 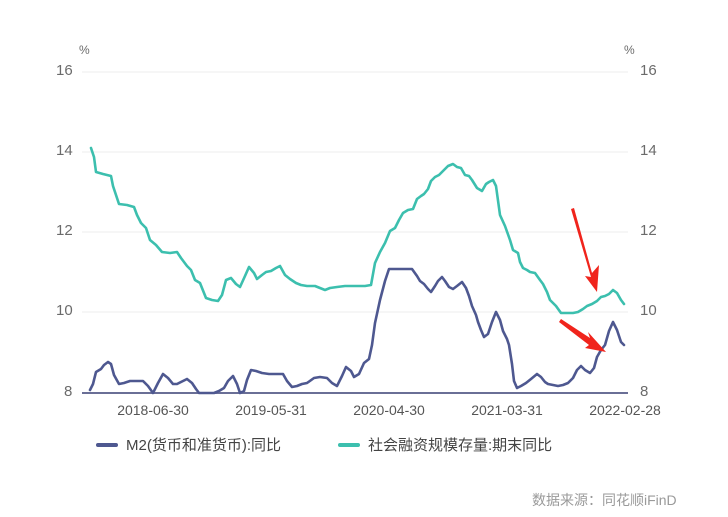 I want to click on right-axis-unit: %, so click(x=629, y=50).